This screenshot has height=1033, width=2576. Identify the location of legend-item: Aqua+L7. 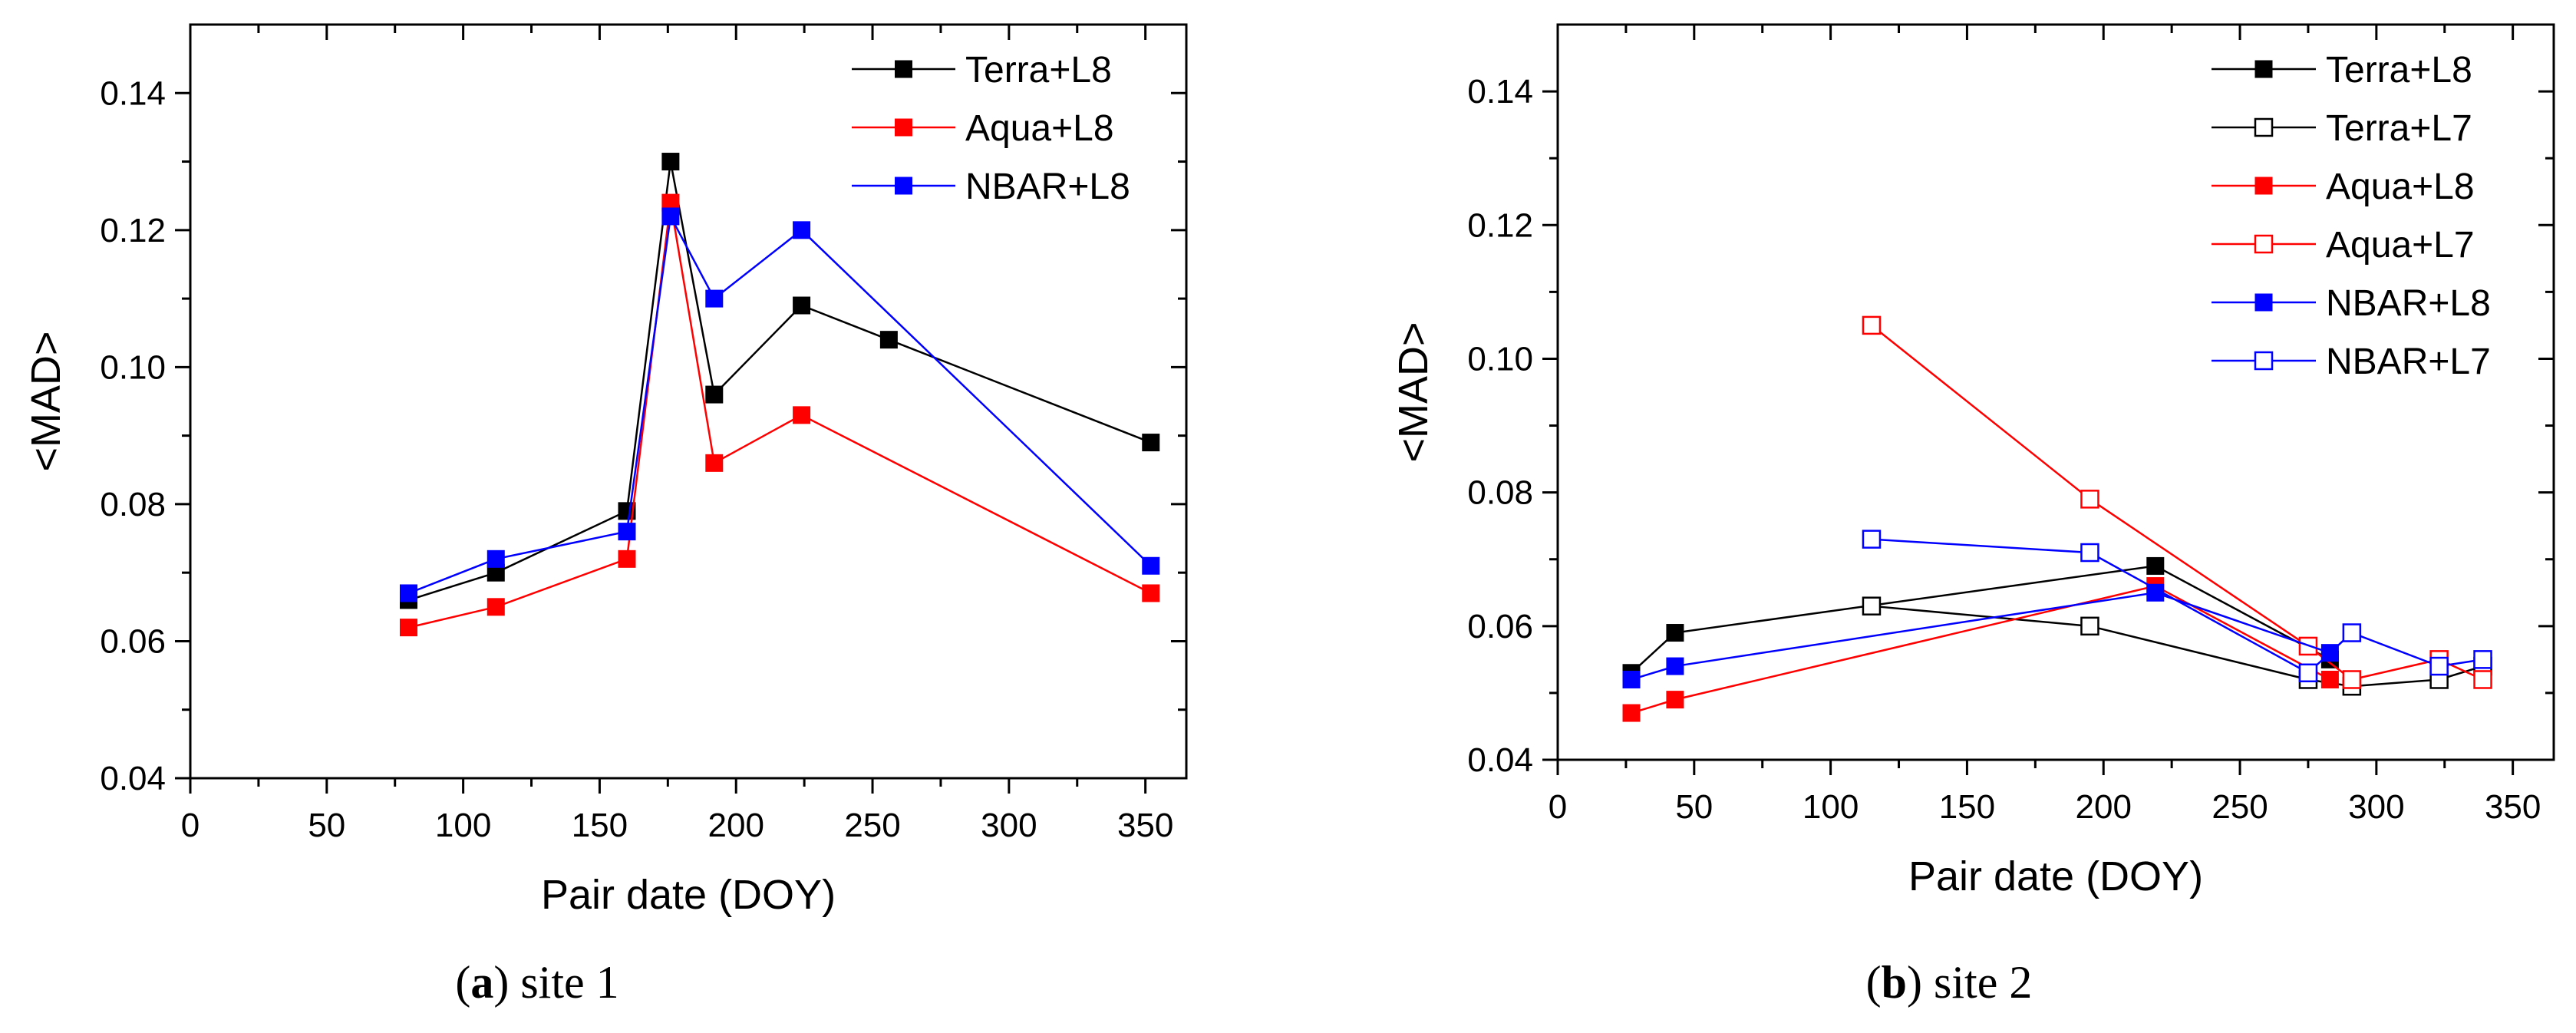
(2343, 245).